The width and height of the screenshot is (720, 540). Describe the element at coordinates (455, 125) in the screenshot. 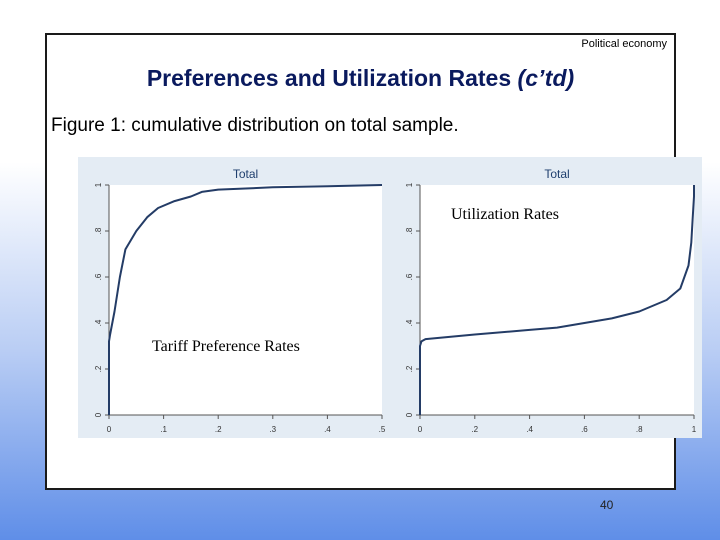

I see `caption-period: .` at that location.